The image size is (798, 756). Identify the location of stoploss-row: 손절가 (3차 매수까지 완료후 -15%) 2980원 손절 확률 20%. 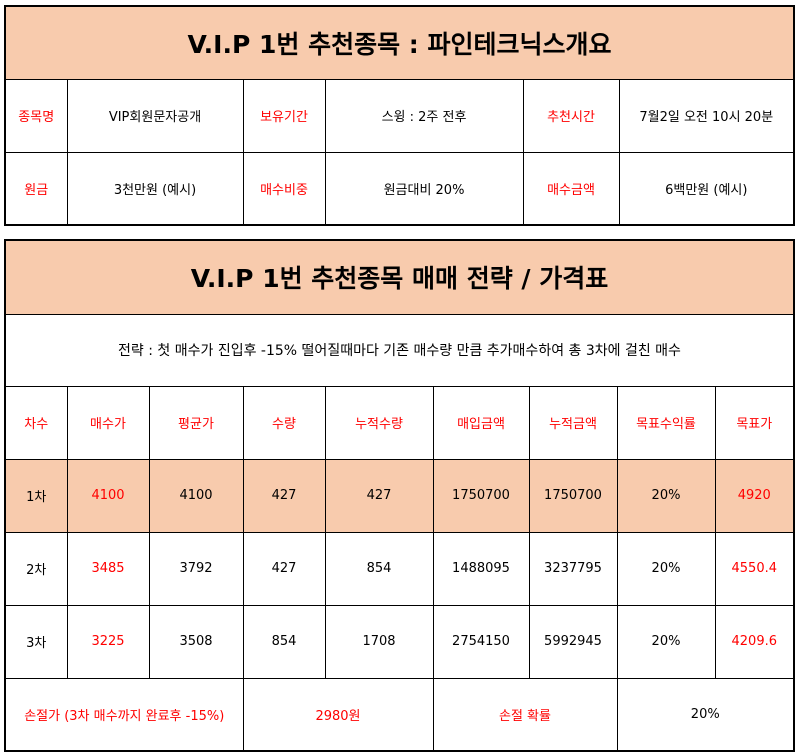
(399, 714).